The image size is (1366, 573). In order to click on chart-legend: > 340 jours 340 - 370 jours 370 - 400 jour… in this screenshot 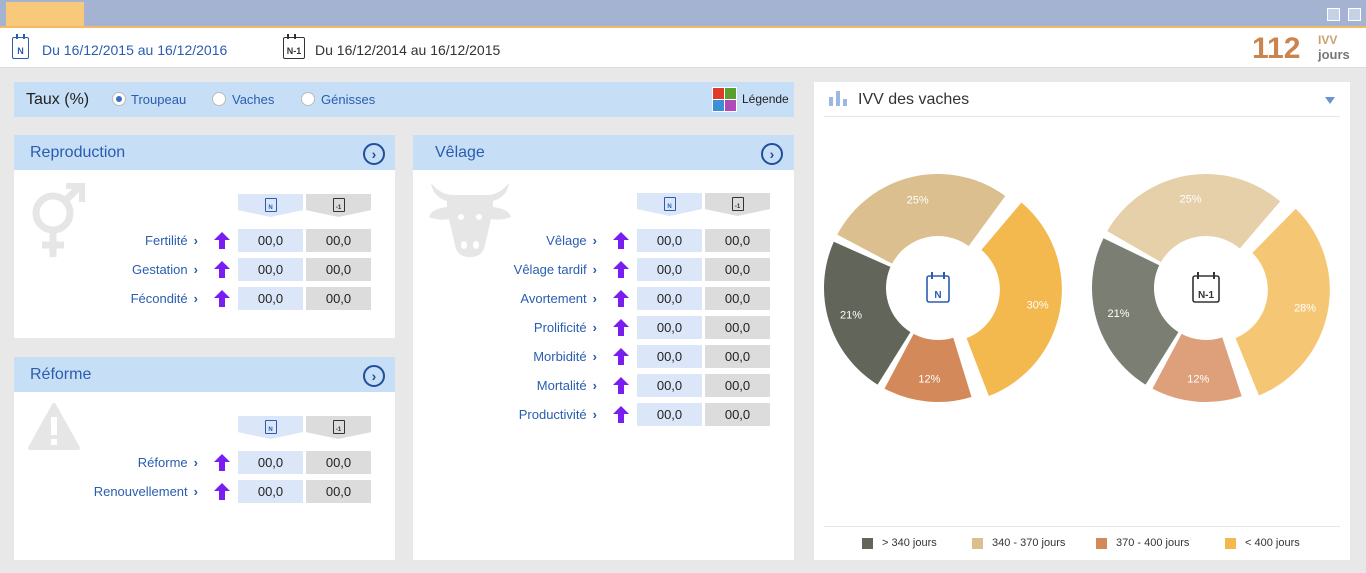, I will do `click(1082, 544)`.